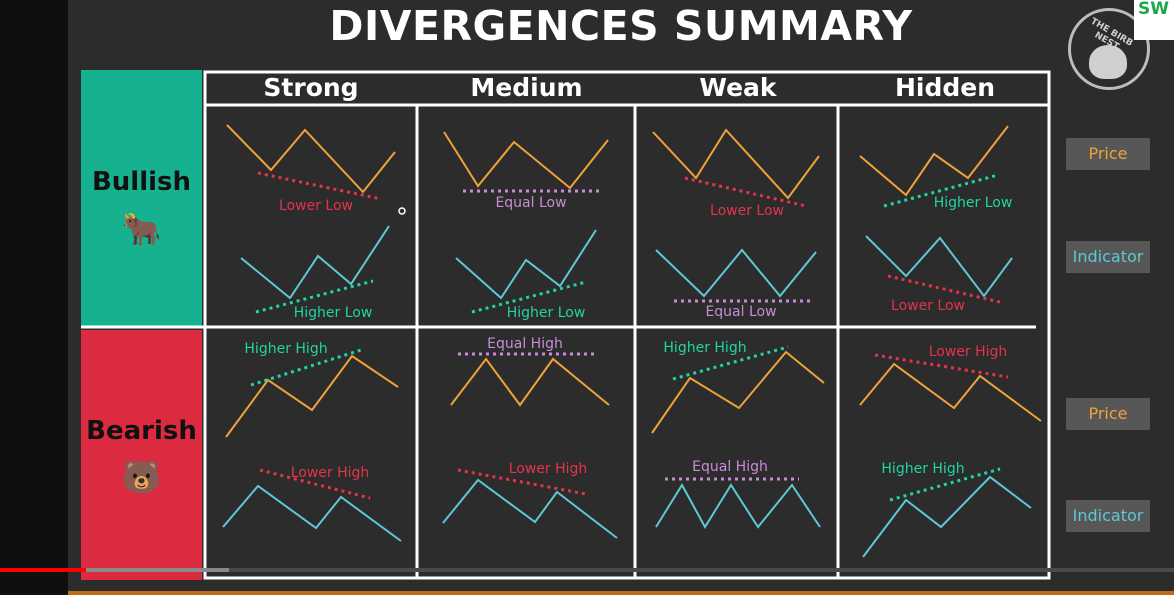 This screenshot has width=1174, height=595. Describe the element at coordinates (141, 182) in the screenshot. I see `row-label-bullish-text: Bullish` at that location.